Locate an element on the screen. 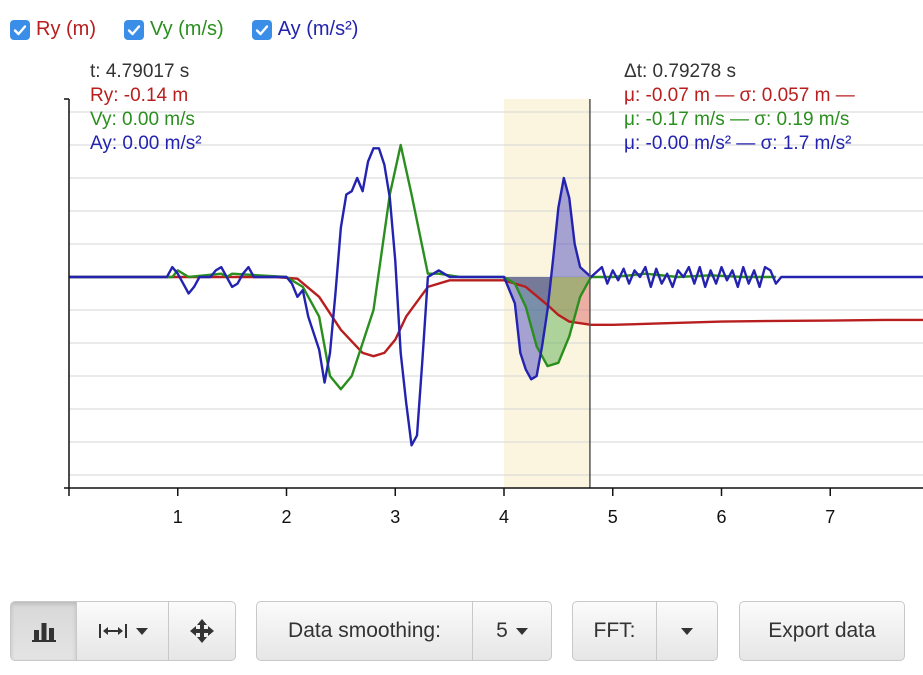  export-data-button: Export data is located at coordinates (822, 630).